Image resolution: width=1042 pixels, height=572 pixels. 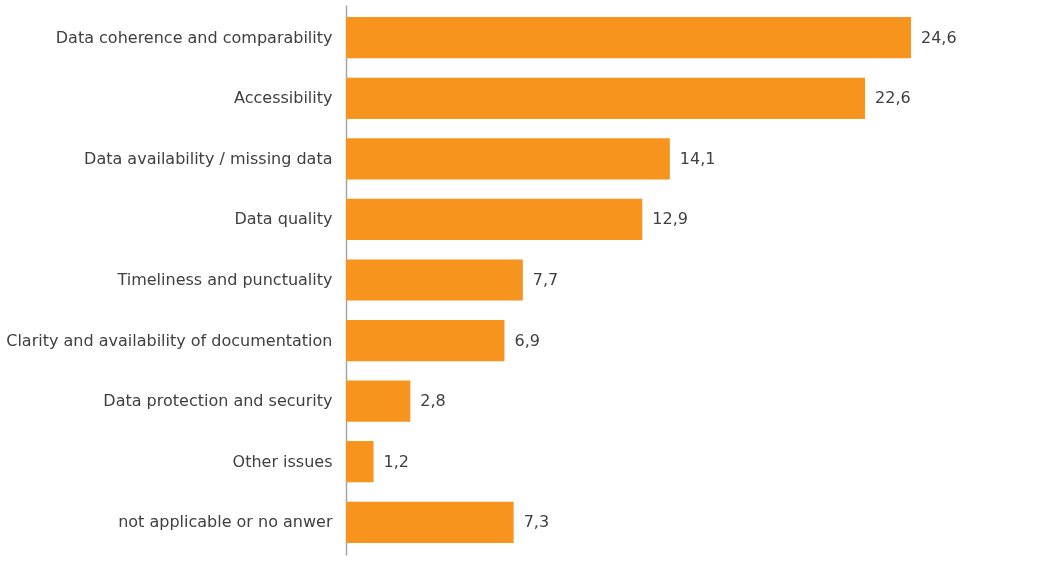 What do you see at coordinates (169, 340) in the screenshot?
I see `y-tick-label: Clarity and availability of documentation` at bounding box center [169, 340].